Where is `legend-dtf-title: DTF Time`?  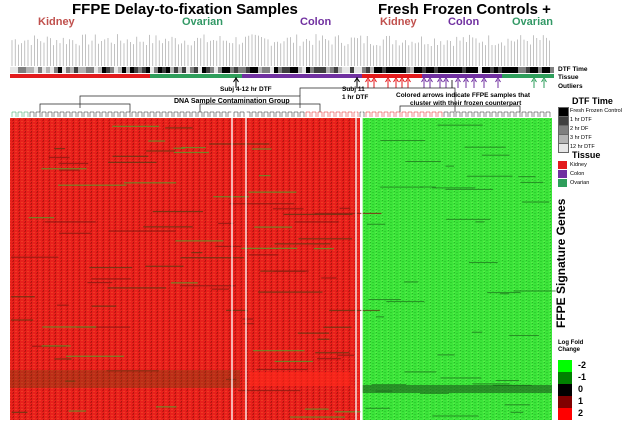
legend-dtf-title: DTF Time is located at coordinates (592, 101).